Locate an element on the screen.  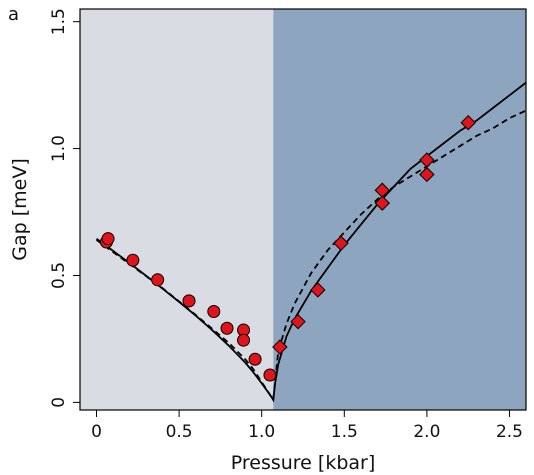
x-tick-label: 1.0 is located at coordinates (261, 432).